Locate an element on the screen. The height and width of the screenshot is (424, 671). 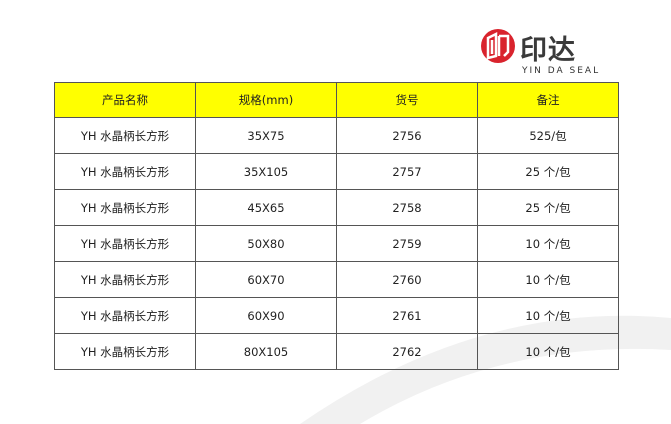
table-row: YH 水晶柄长方形 45X65 2758 25 个/包 is located at coordinates (336, 207).